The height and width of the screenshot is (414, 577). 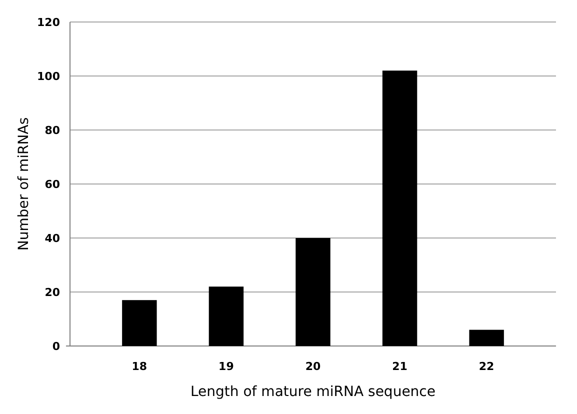 What do you see at coordinates (48, 76) in the screenshot?
I see `y-tick-label: 100` at bounding box center [48, 76].